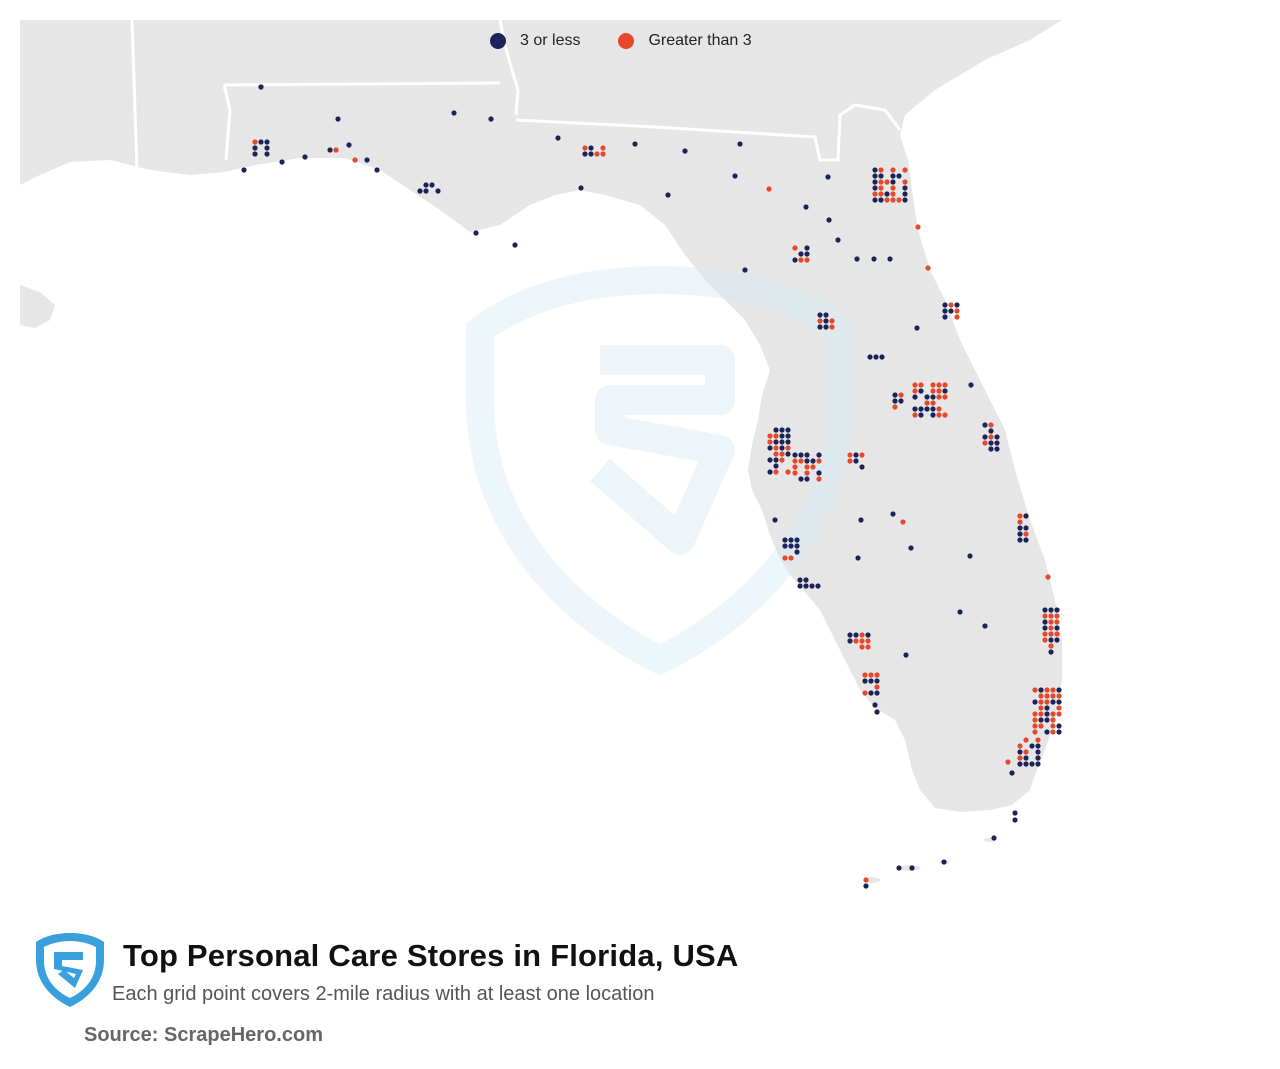 Image resolution: width=1280 pixels, height=1069 pixels. I want to click on source-credit: Source: ScrapeHero.com, so click(203, 1035).